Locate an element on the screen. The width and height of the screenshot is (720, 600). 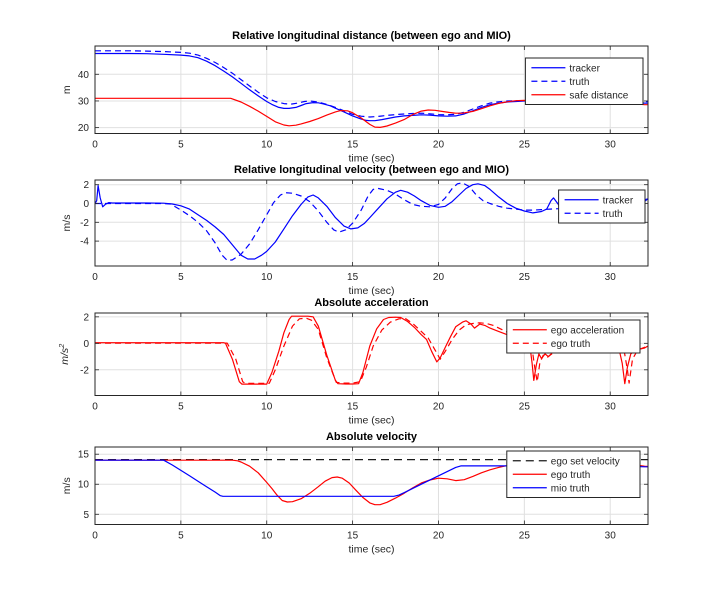
series-group is located at coordinates (371, 221).